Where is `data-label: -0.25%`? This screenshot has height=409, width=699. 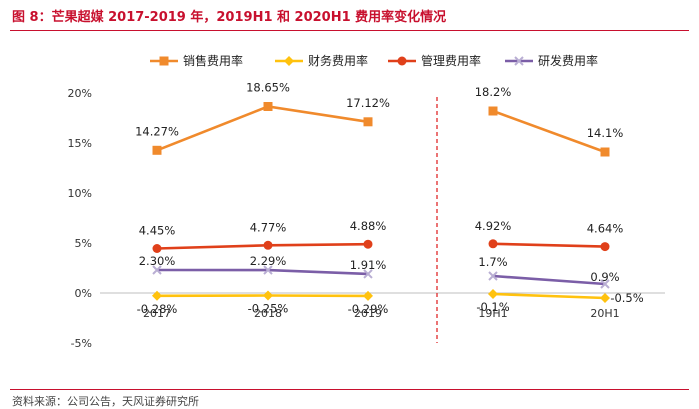
data-label: -0.25% is located at coordinates (268, 309).